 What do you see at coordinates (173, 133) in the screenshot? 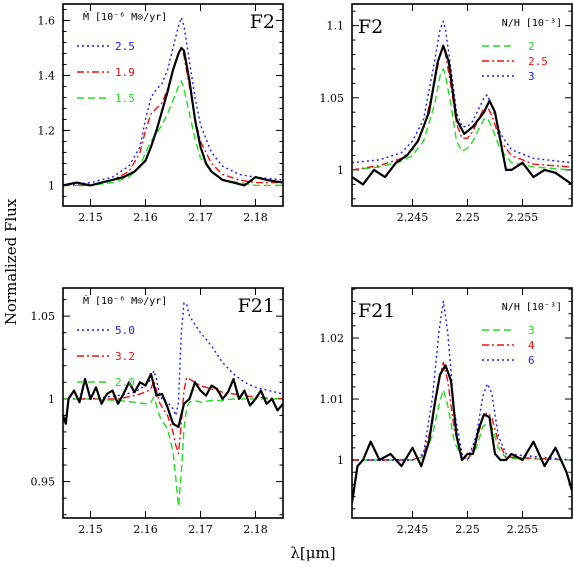
I see `series-line-1.5` at bounding box center [173, 133].